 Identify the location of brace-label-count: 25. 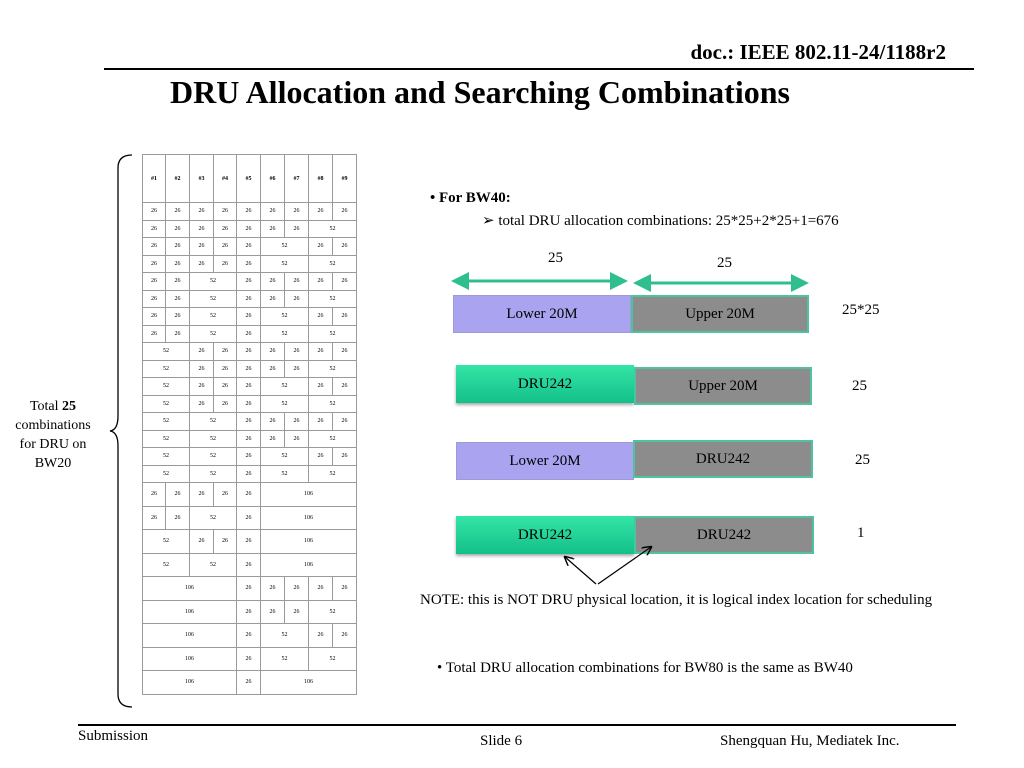
(69, 406).